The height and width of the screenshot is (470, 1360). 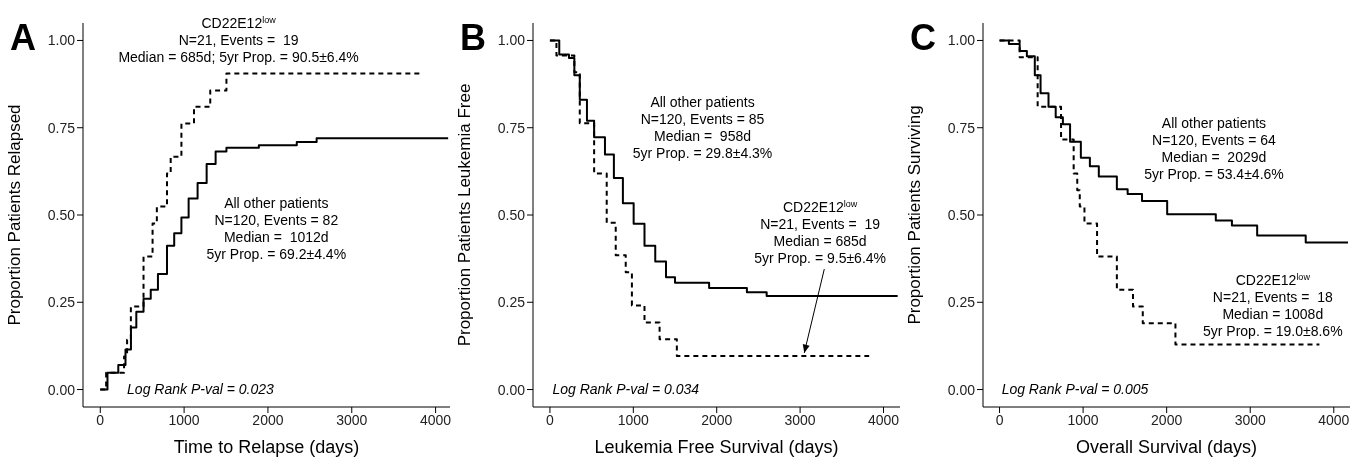 What do you see at coordinates (820, 232) in the screenshot?
I see `annotation: CD22E12$^{low}$ N=21, Events = 19 Median = 685d 5yr Prop. = 9.5±6.4%` at bounding box center [820, 232].